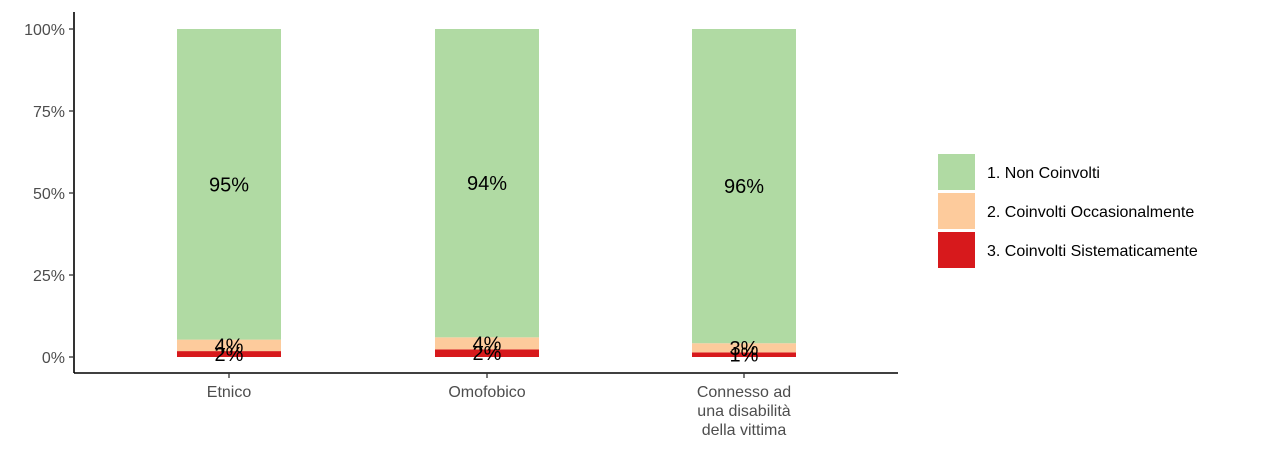  I want to click on x-tick-label: Etnico, so click(229, 392).